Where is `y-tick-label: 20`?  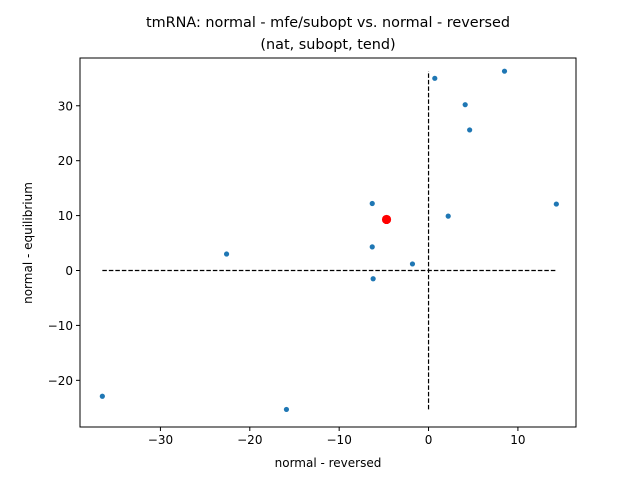 y-tick-label: 20 is located at coordinates (65, 161).